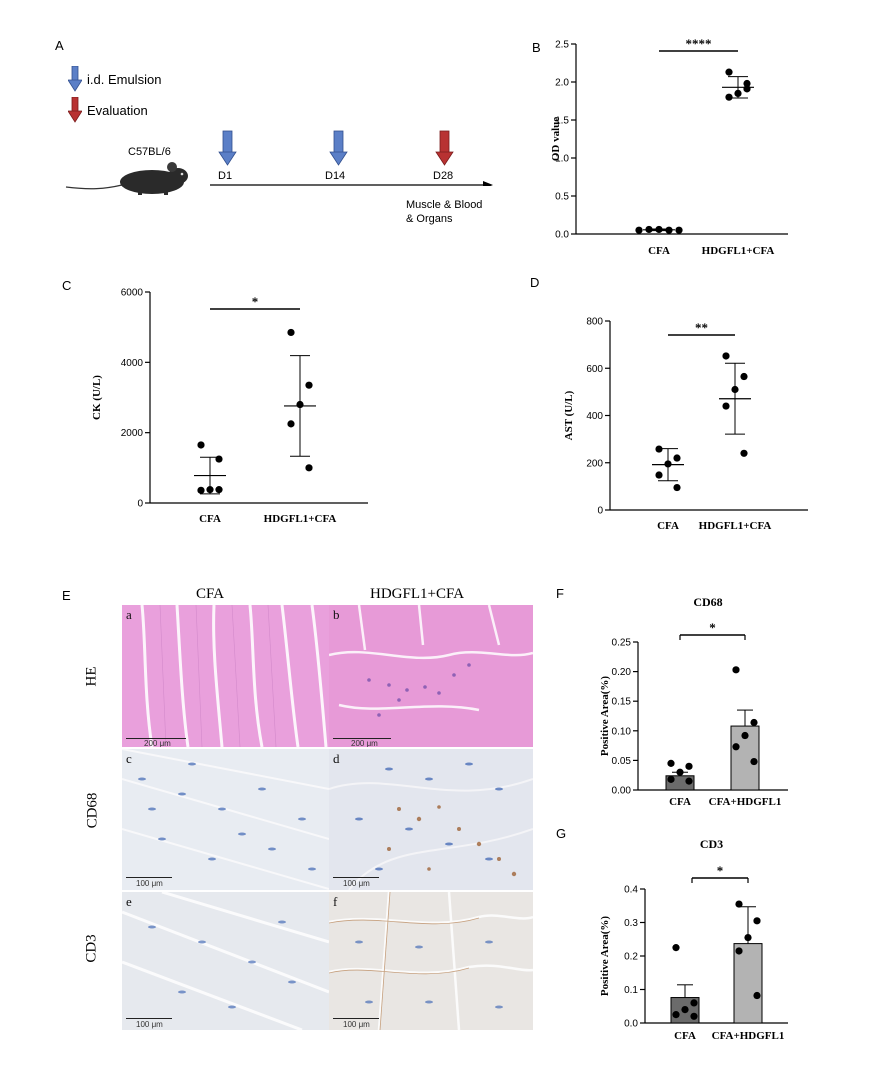  Describe the element at coordinates (126, 178) in the screenshot. I see `mouse-icon` at that location.